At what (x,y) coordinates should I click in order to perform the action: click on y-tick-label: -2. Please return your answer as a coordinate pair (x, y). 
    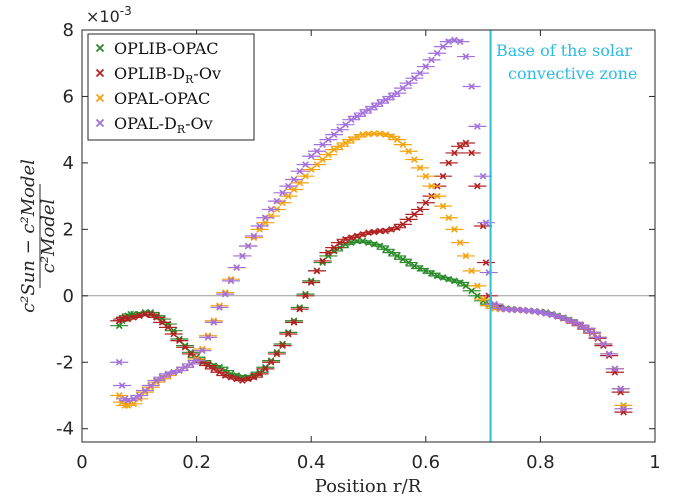
    Looking at the image, I should click on (65, 362).